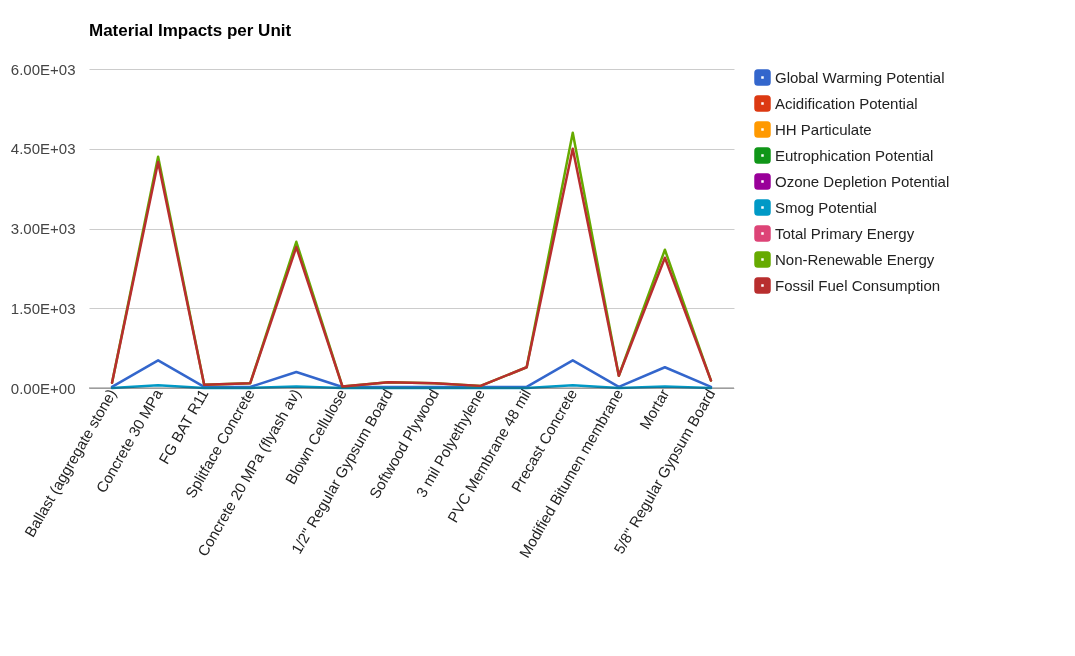 The height and width of the screenshot is (656, 1075). Describe the element at coordinates (43, 388) in the screenshot. I see `y-tick-label: 0.00E+00` at that location.